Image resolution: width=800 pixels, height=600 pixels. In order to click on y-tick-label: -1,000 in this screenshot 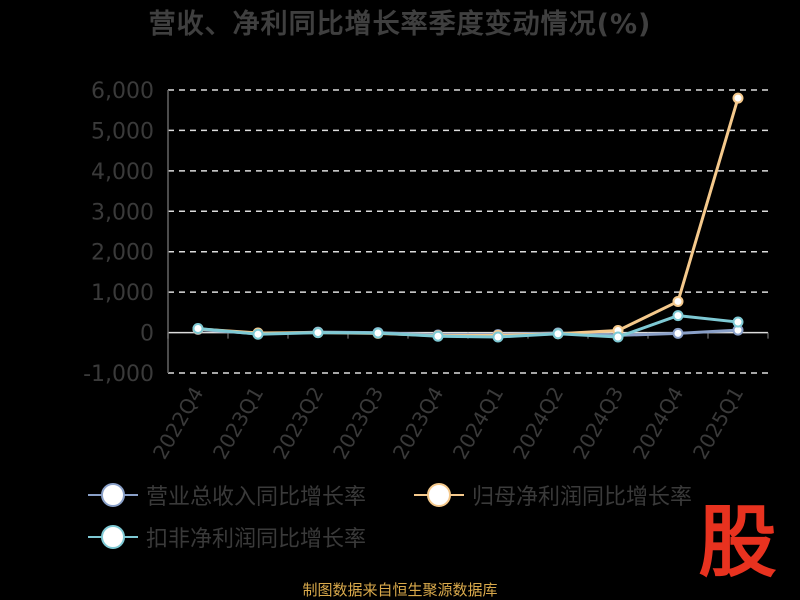, I will do `click(118, 374)`.